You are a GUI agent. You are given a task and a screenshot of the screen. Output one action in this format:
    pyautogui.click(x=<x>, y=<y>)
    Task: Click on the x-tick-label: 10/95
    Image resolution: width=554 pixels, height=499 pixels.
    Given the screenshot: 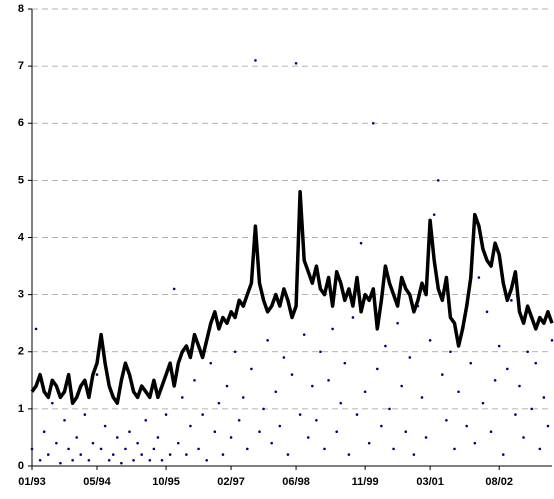 What is the action you would take?
    pyautogui.click(x=166, y=482)
    